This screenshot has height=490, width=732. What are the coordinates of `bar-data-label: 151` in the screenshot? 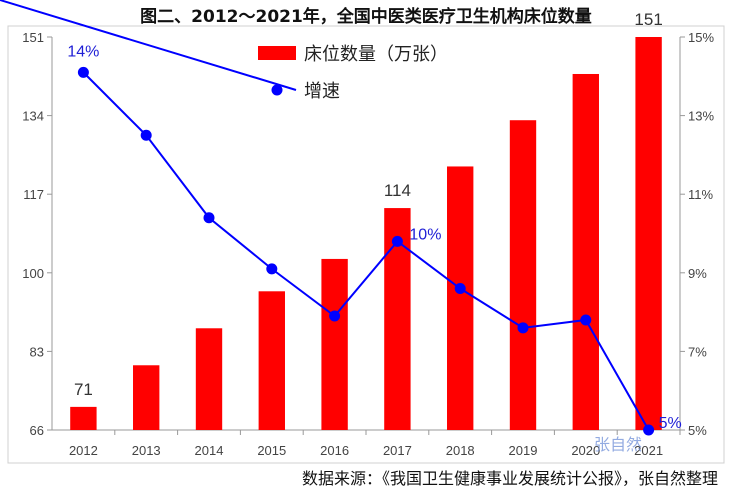 It's located at (648, 19).